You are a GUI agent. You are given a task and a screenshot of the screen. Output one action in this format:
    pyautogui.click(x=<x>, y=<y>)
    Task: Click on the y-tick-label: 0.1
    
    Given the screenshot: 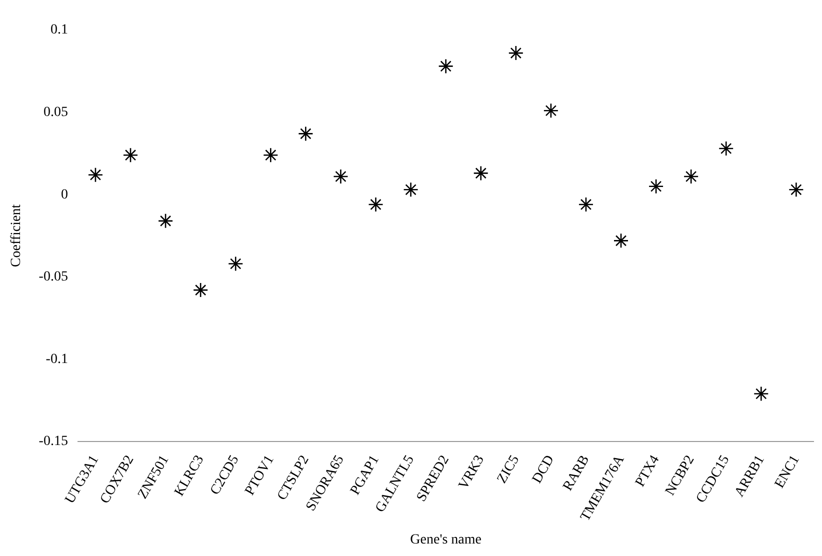 What is the action you would take?
    pyautogui.click(x=59, y=30)
    